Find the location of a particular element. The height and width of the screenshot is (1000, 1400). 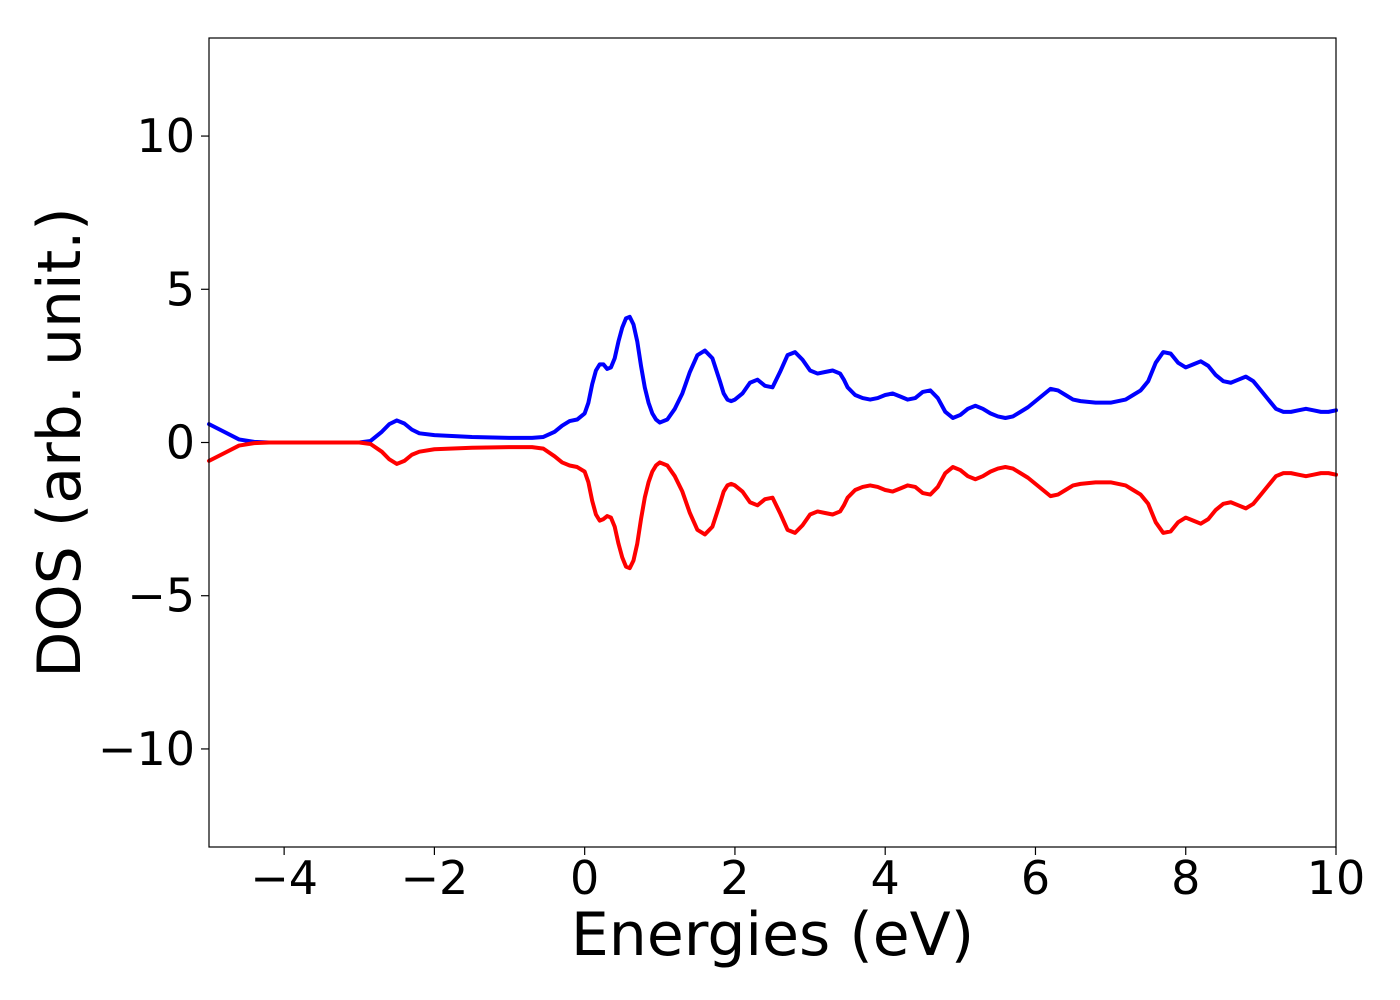

x-tick-label: 4 is located at coordinates (885, 878).